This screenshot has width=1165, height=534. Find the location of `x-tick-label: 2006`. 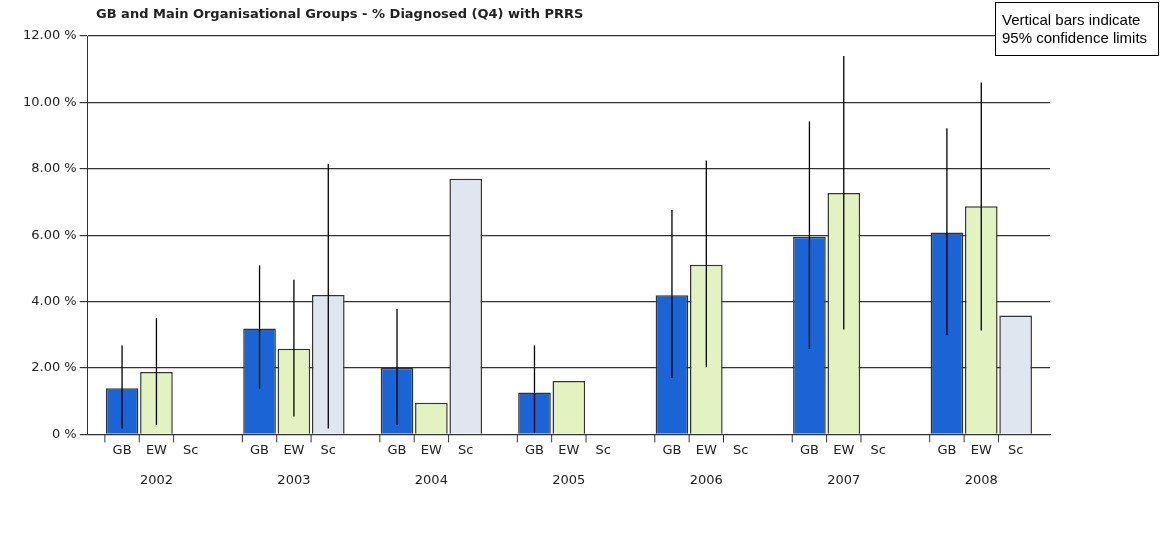

x-tick-label: 2006 is located at coordinates (706, 479).